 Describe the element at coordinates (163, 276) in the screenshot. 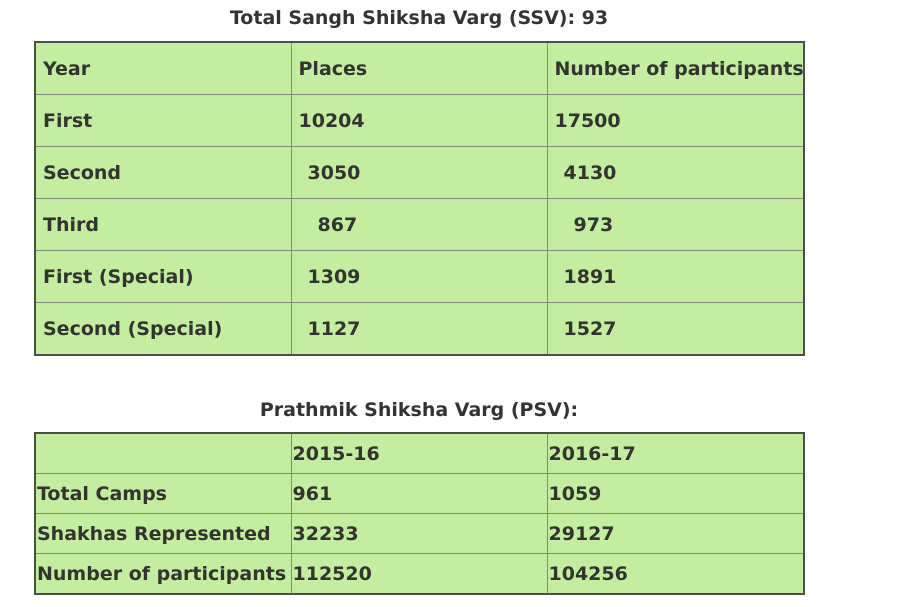

I see `year-cell: First (Special)` at that location.